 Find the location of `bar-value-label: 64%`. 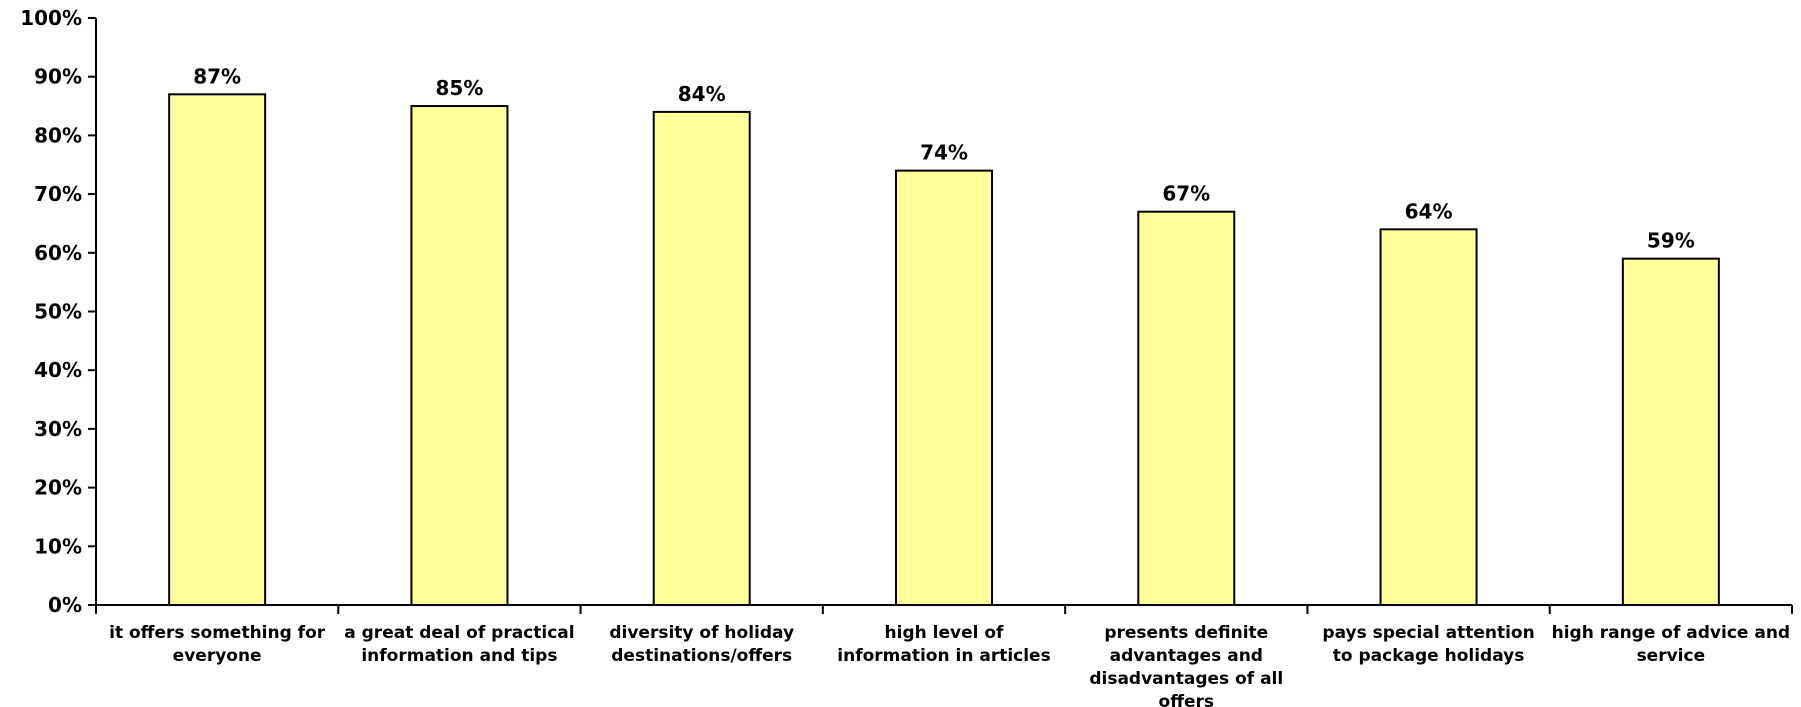

bar-value-label: 64% is located at coordinates (1429, 211).